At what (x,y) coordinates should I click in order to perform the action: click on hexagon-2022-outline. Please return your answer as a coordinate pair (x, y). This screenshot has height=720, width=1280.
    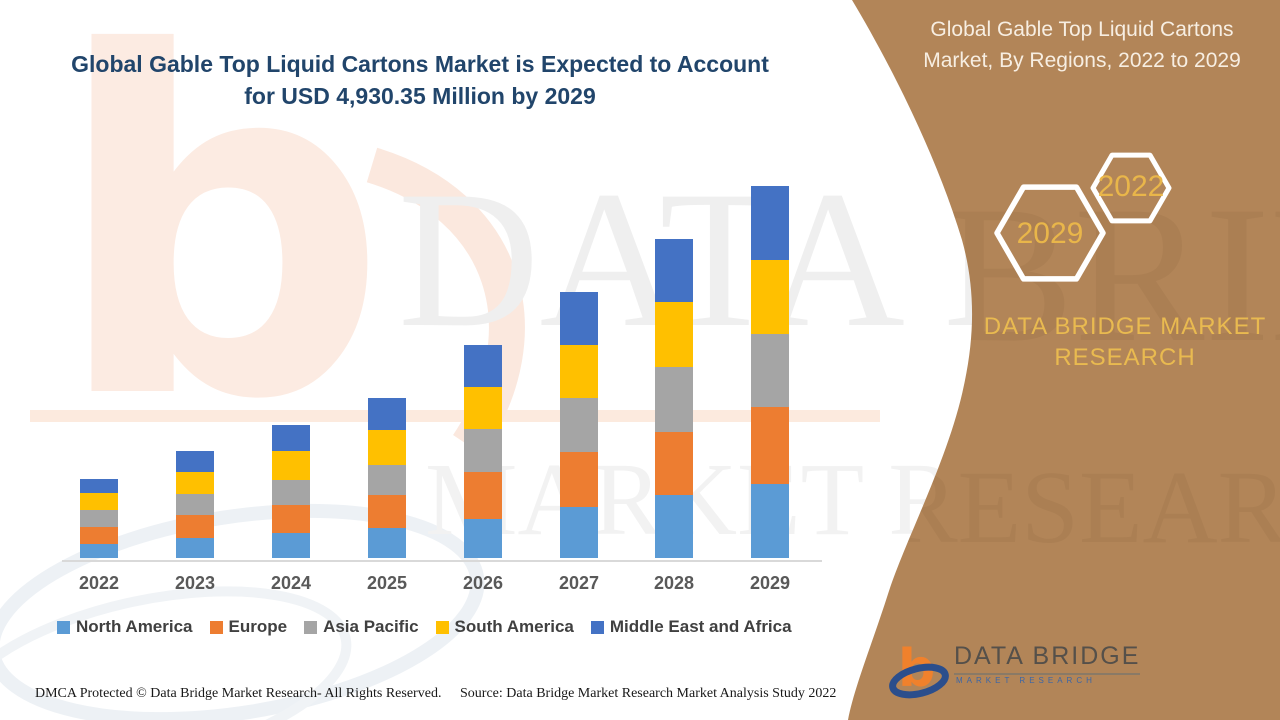
    Looking at the image, I should click on (1131, 188).